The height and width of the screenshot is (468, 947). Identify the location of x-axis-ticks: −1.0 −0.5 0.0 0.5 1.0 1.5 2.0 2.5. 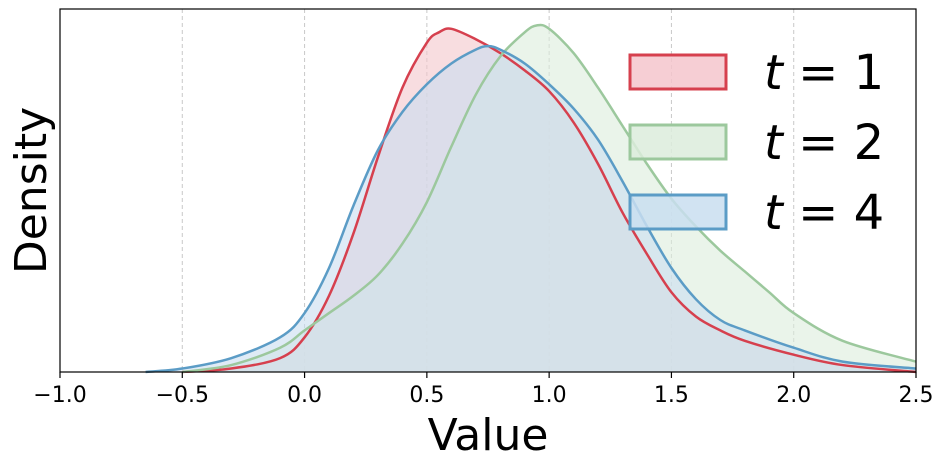
(483, 390).